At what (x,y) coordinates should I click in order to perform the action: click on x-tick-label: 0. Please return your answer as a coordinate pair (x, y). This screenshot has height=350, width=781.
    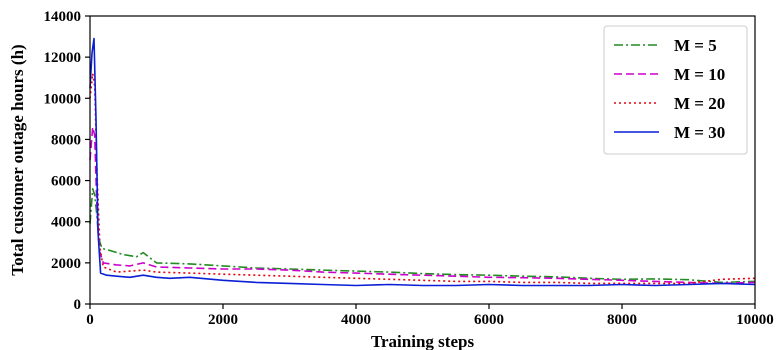
    Looking at the image, I should click on (90, 320).